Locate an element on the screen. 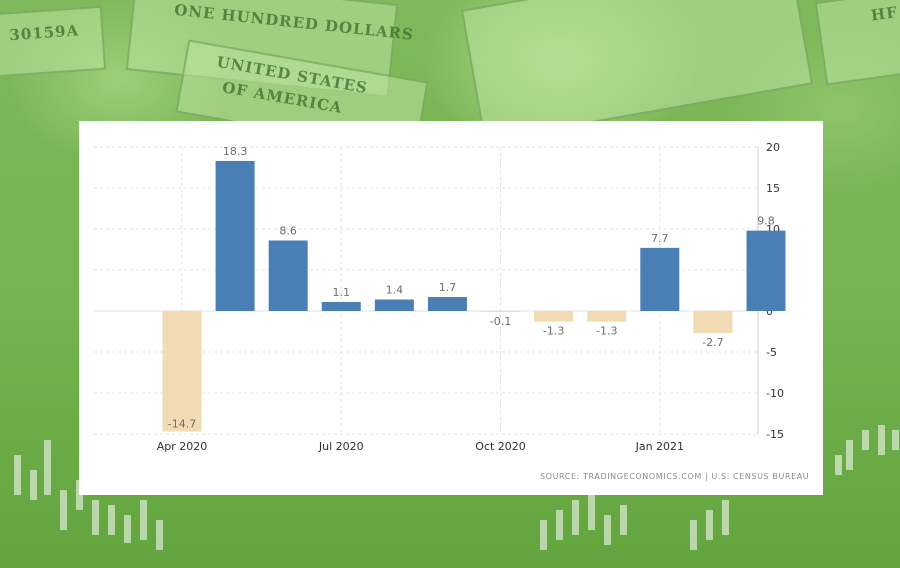 The image size is (900, 568). y-tick-label: -15 is located at coordinates (775, 434).